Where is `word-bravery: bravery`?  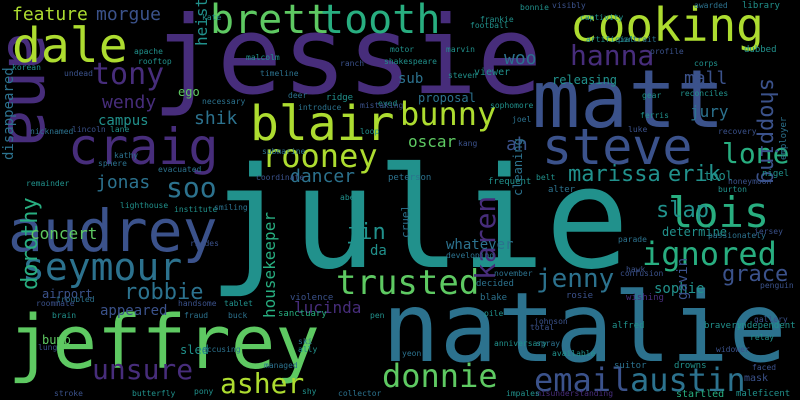 word-bravery: bravery is located at coordinates (723, 326).